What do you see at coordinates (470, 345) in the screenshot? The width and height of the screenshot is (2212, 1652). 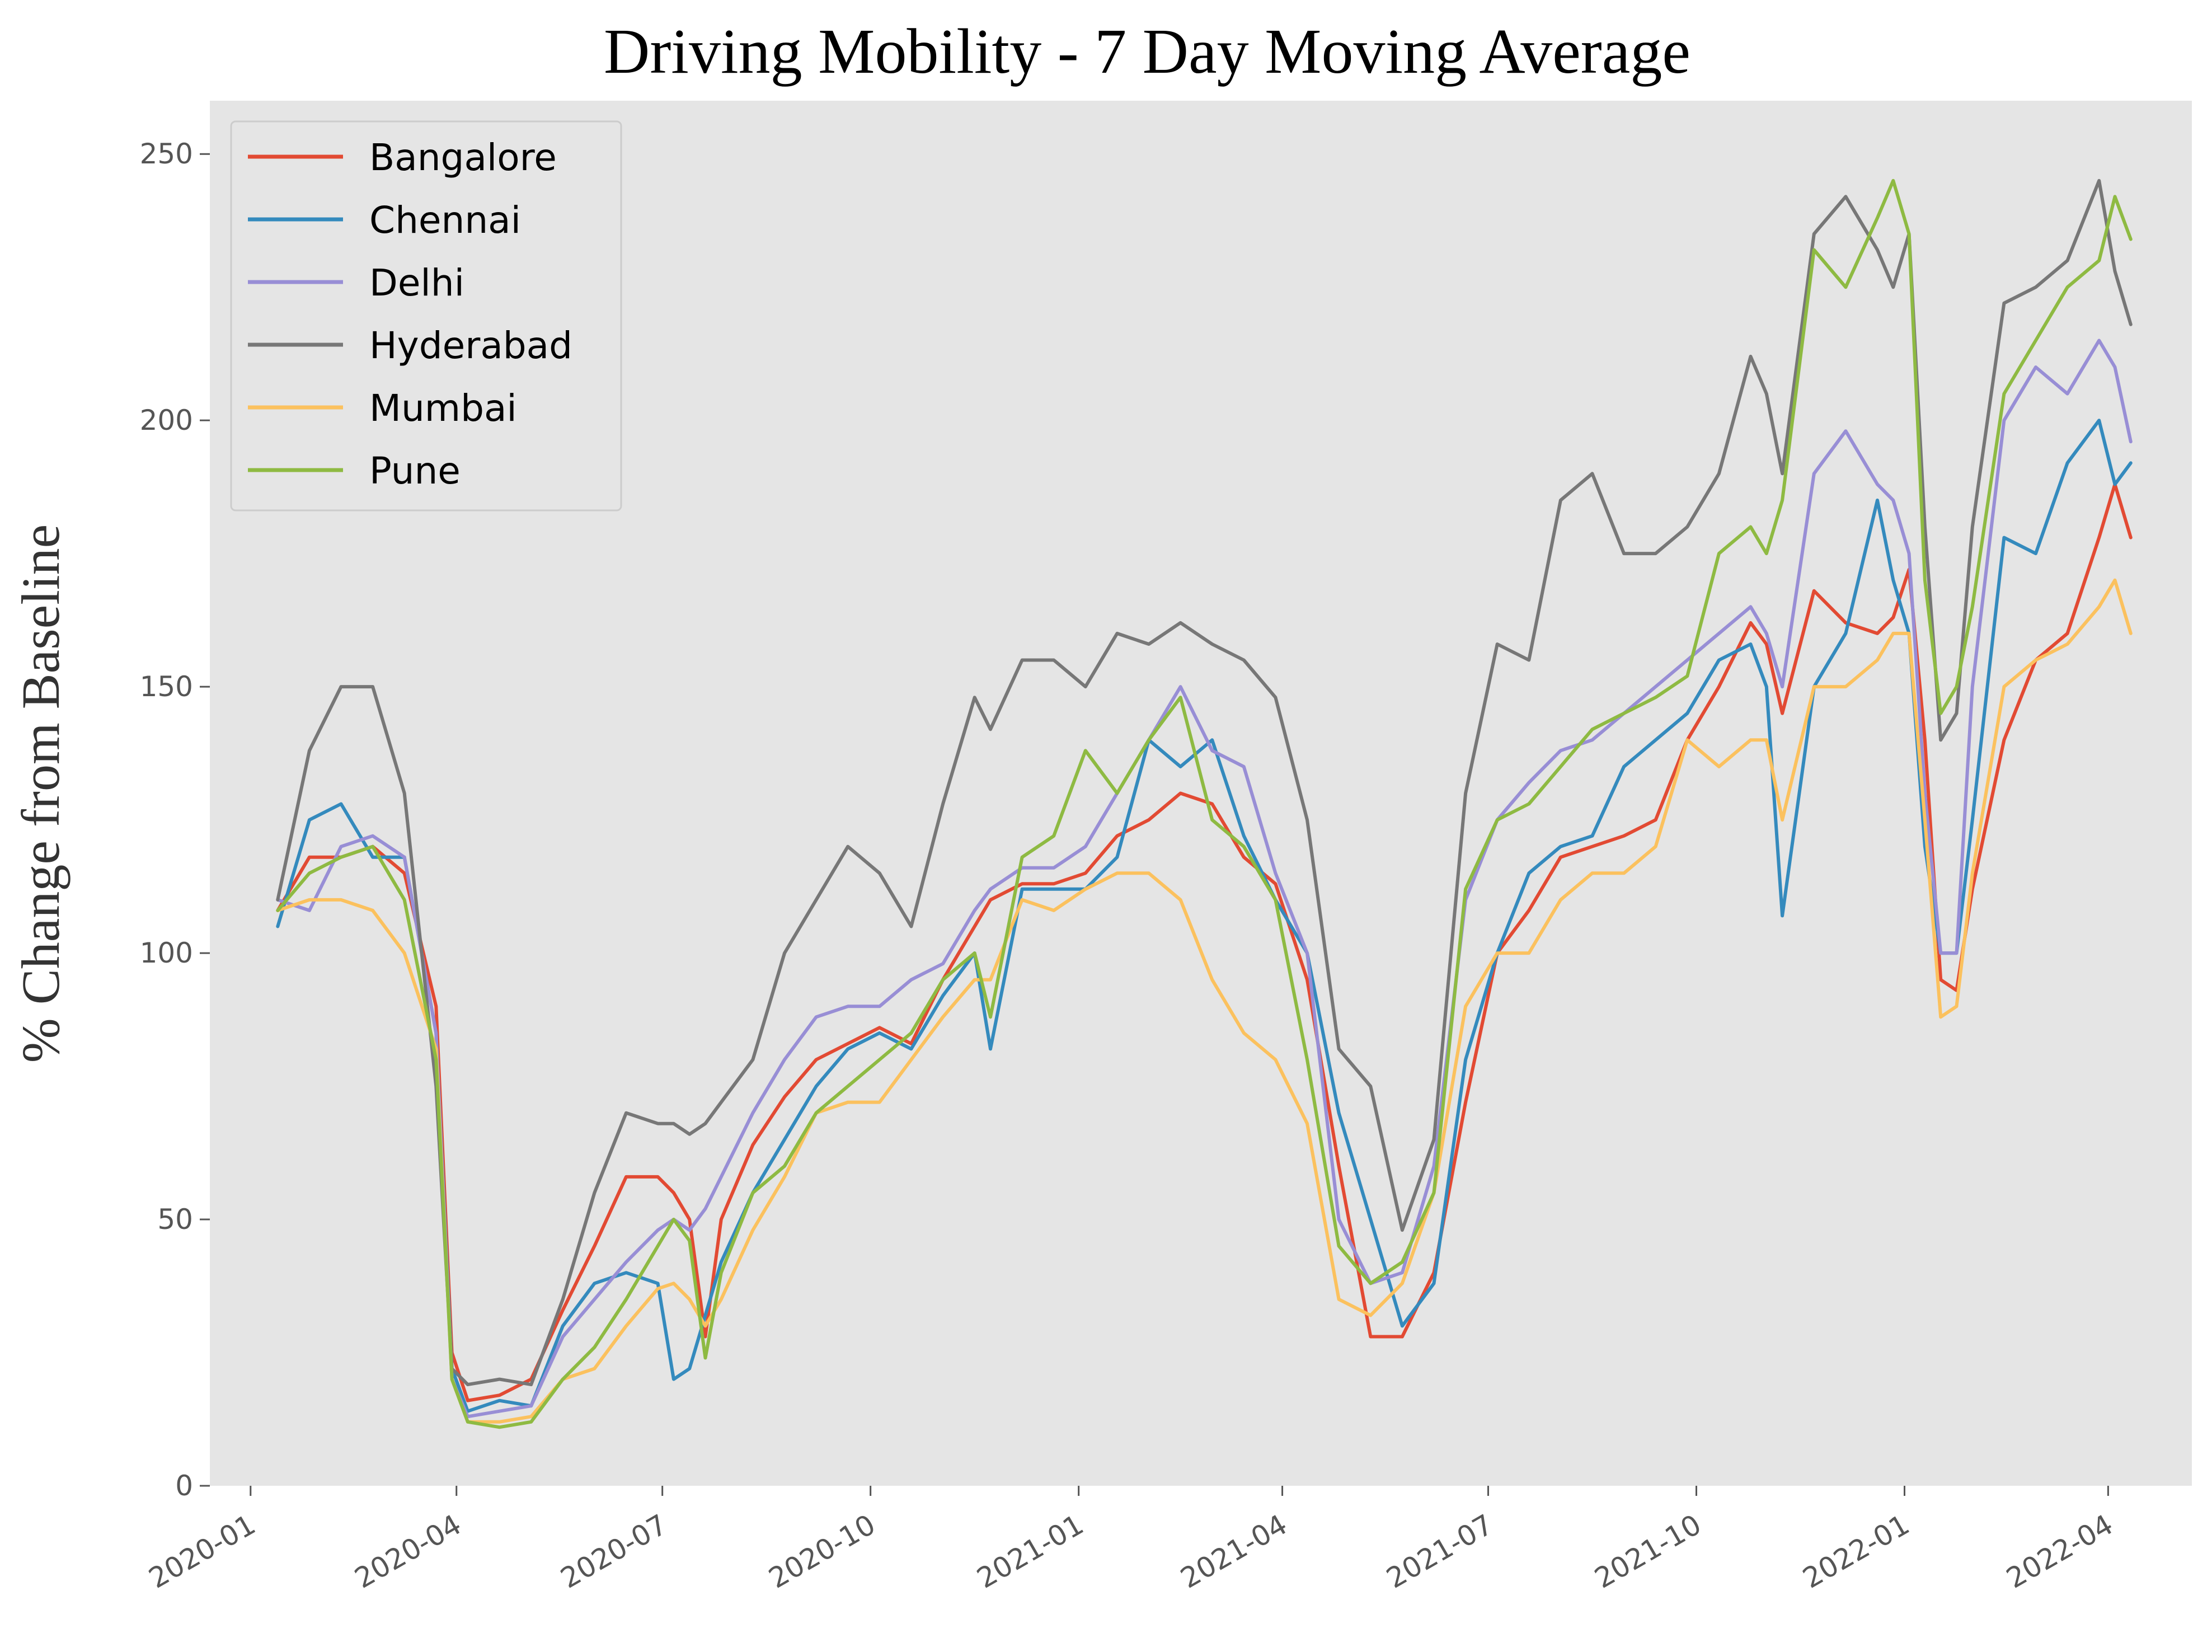 I see `legend-label-hyderabad: Hyderabad` at bounding box center [470, 345].